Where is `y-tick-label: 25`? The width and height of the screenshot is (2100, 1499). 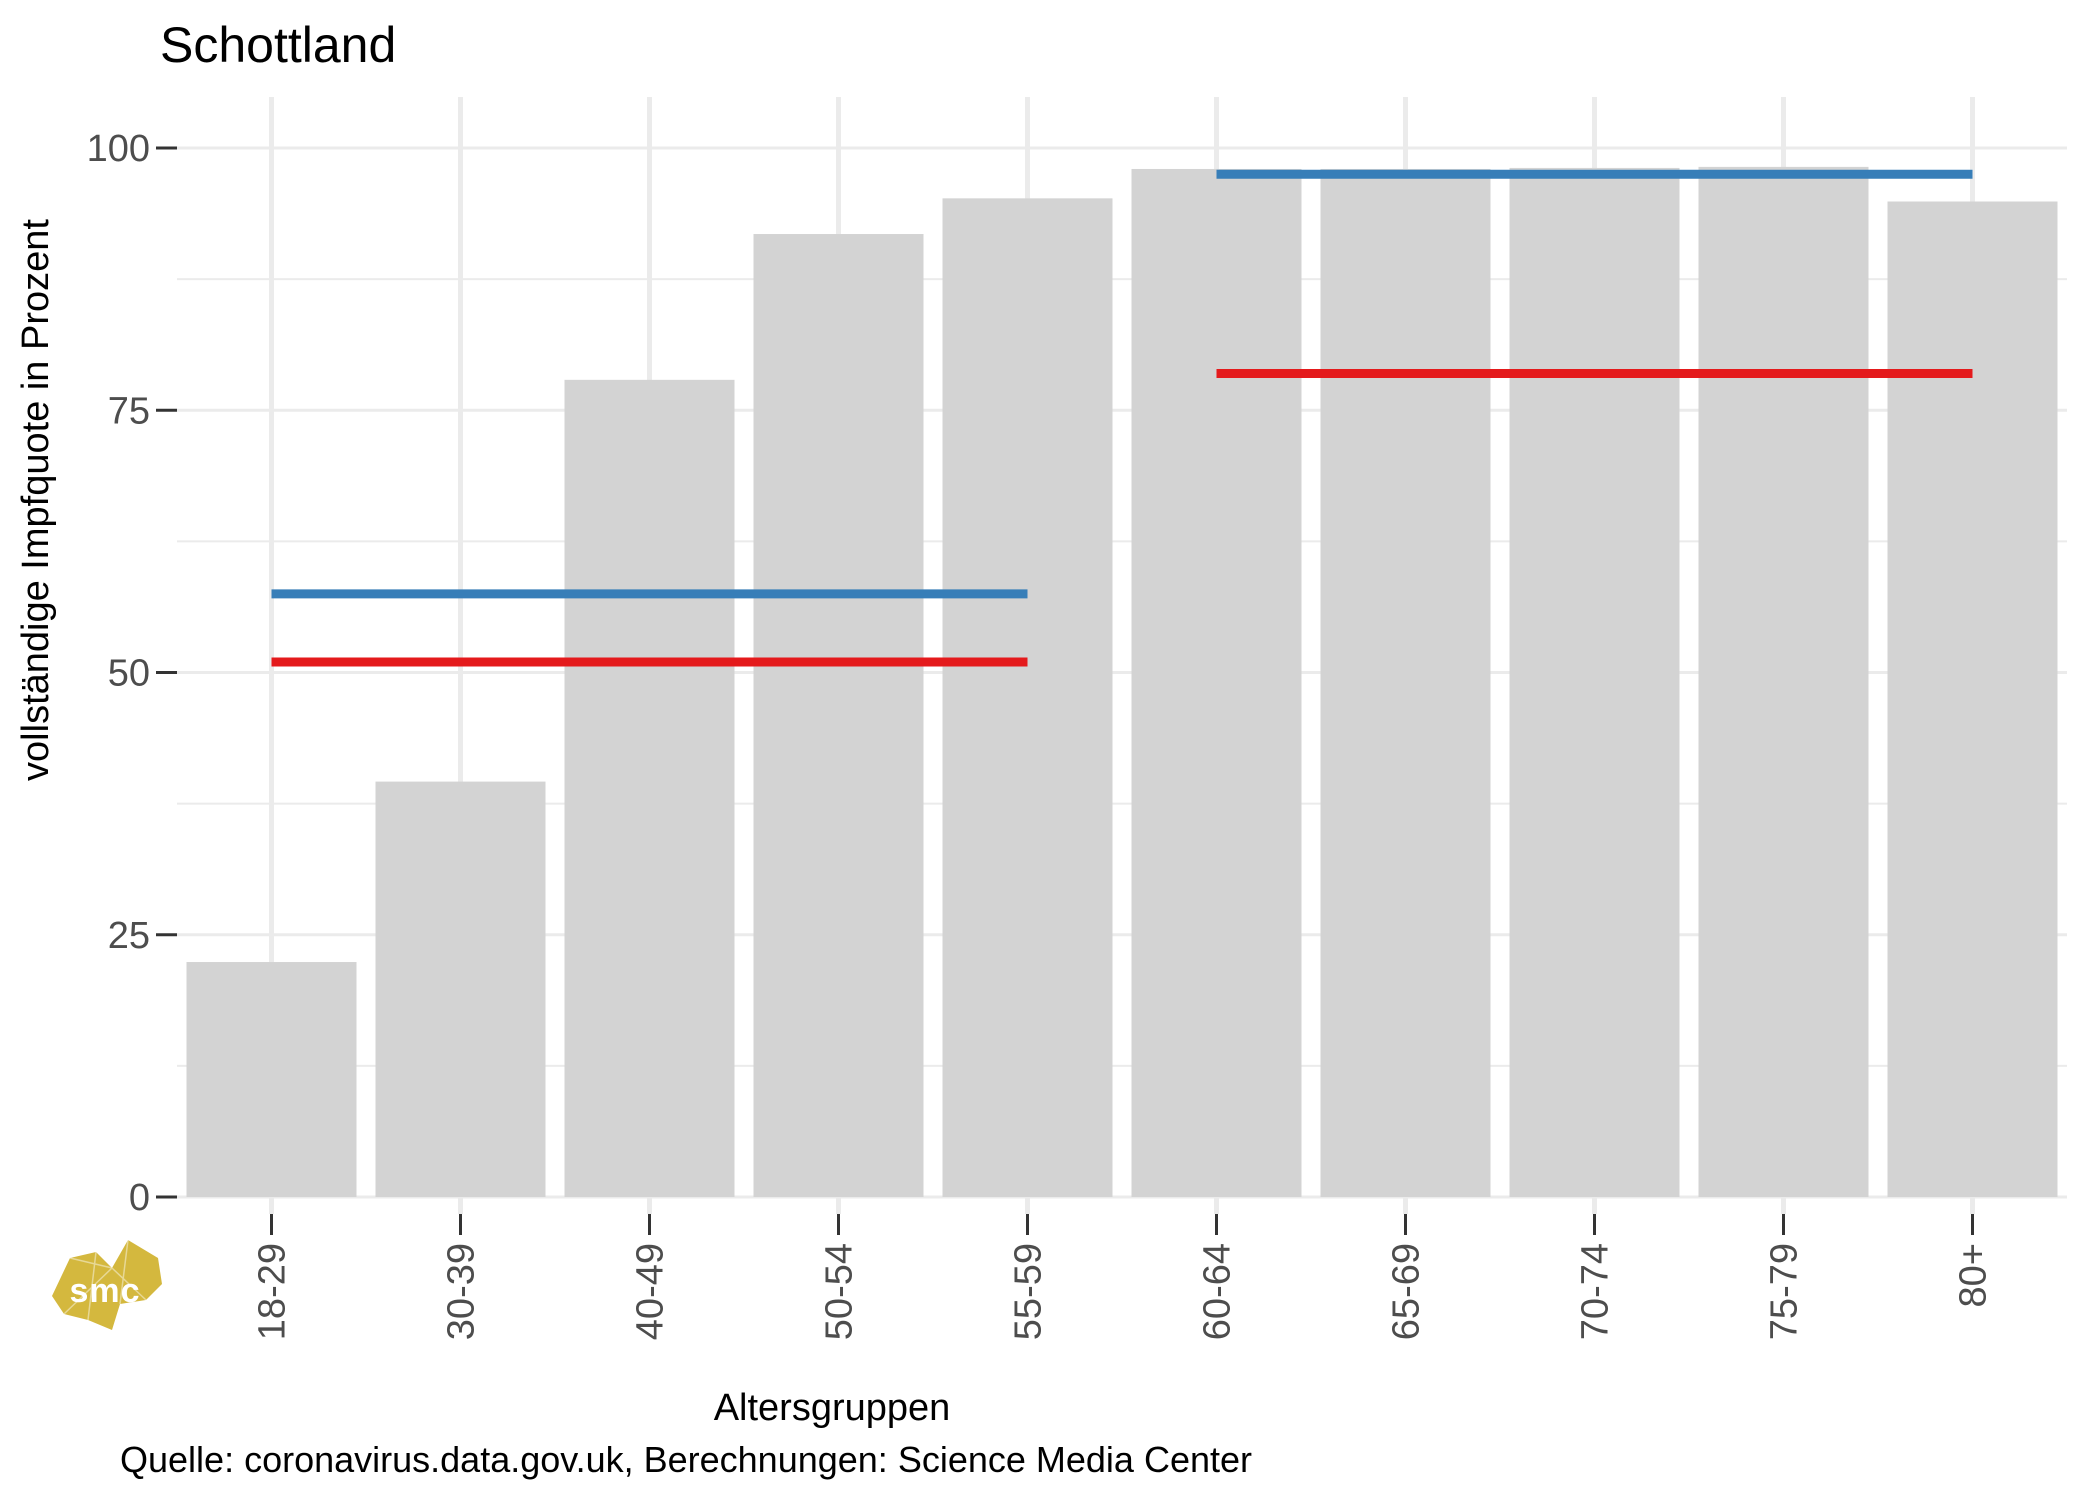
y-tick-label: 25 is located at coordinates (129, 936).